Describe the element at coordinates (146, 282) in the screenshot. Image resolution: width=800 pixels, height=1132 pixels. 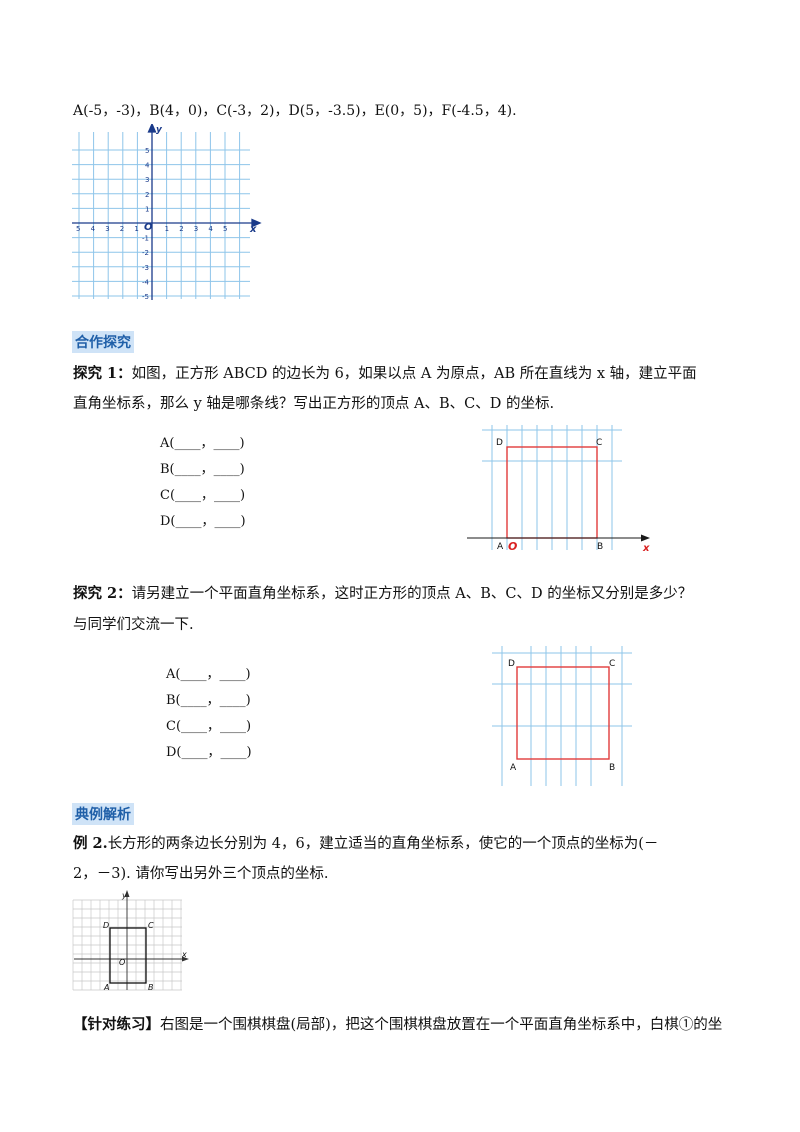
I see `grid1-y-tick-label: -4` at that location.